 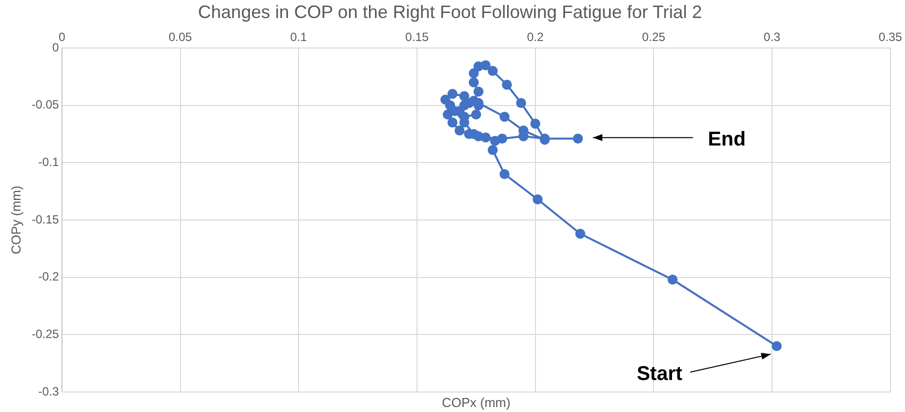 I want to click on annotation: End, so click(x=727, y=139).